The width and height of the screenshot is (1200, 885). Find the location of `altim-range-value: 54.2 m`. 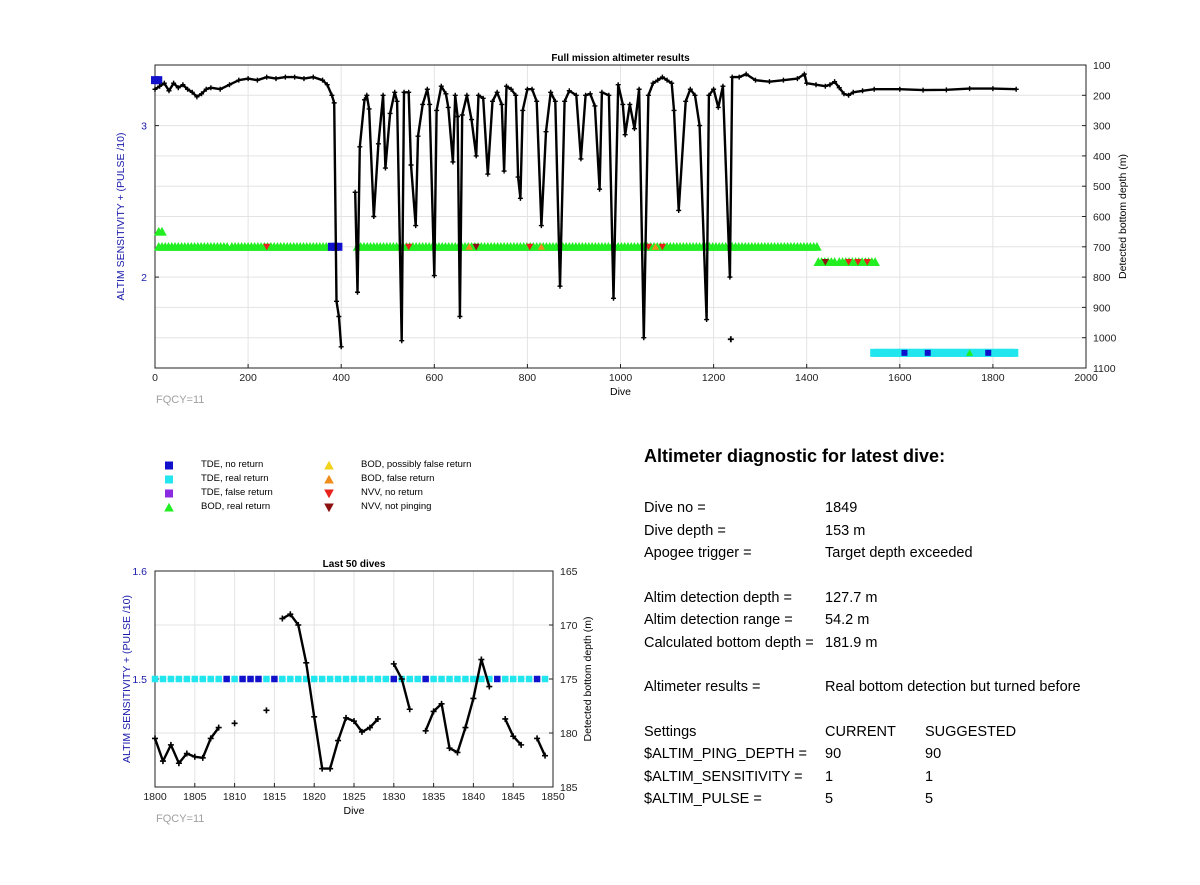

altim-range-value: 54.2 m is located at coordinates (847, 620).